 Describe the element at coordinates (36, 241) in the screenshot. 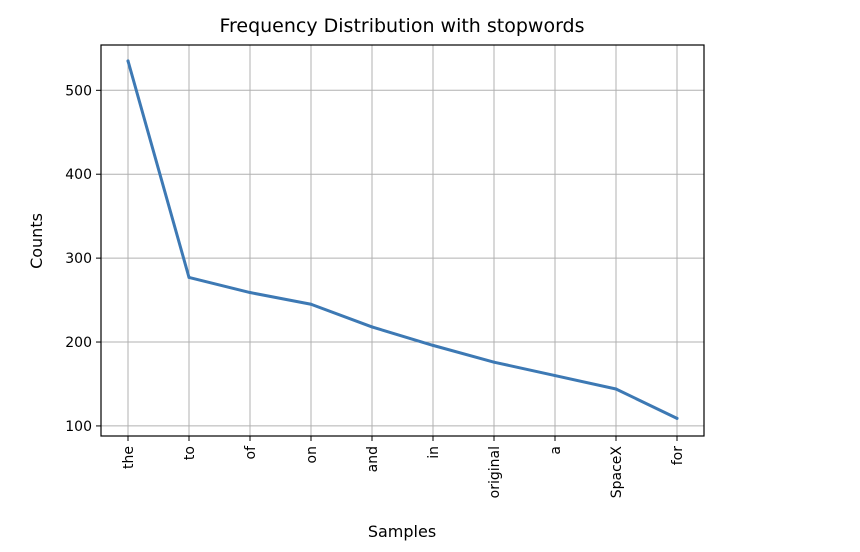

I see `y-axis-label: Counts` at that location.